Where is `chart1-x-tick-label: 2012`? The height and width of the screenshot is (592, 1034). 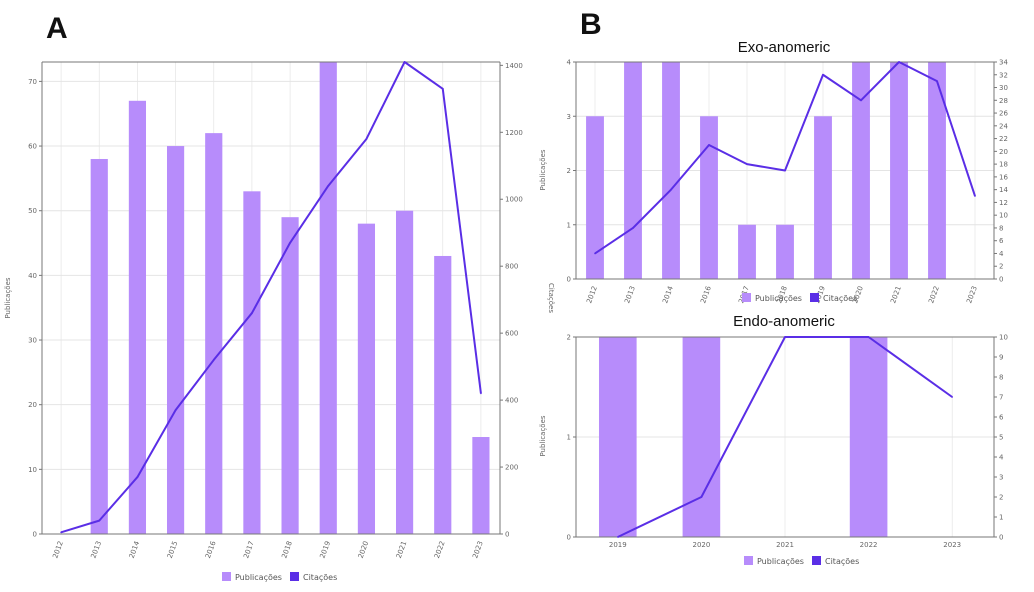
chart1-x-tick-label: 2012 is located at coordinates (592, 294).